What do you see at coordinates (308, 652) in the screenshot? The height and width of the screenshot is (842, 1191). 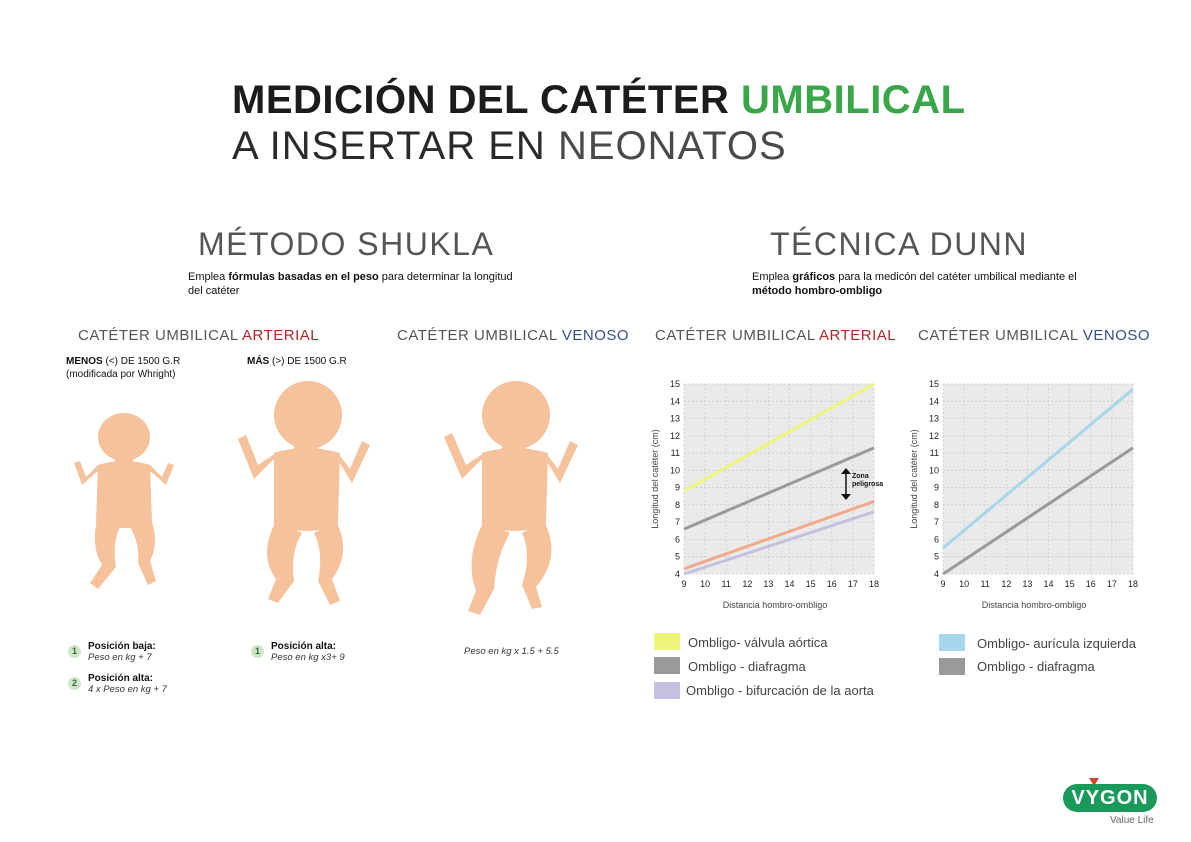 I see `position-3-text: Posición alta: Peso en kg x3+ 9` at bounding box center [308, 652].